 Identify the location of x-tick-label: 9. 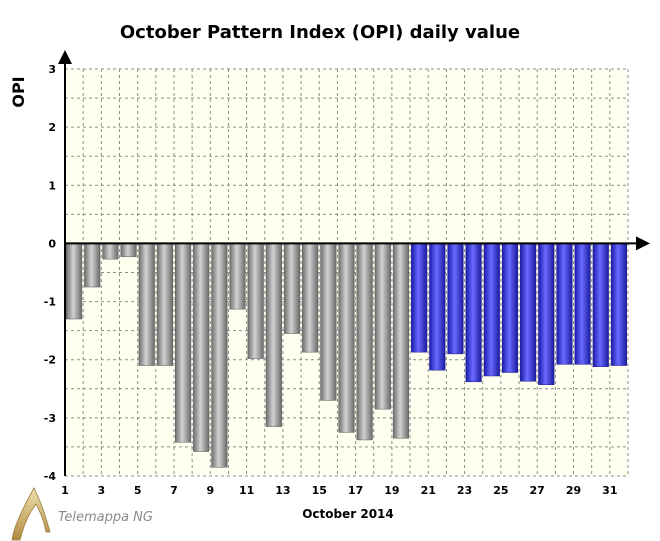
(210, 490).